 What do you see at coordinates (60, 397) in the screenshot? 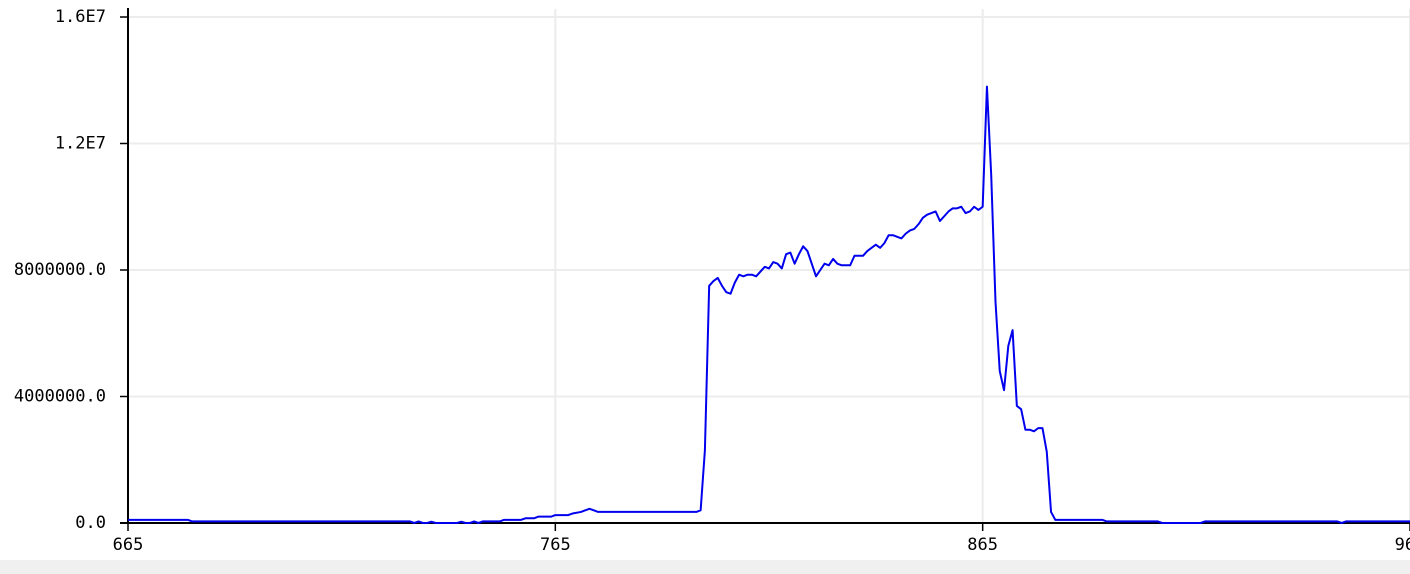
I see `y-tick-label: 4000000.0` at bounding box center [60, 397].